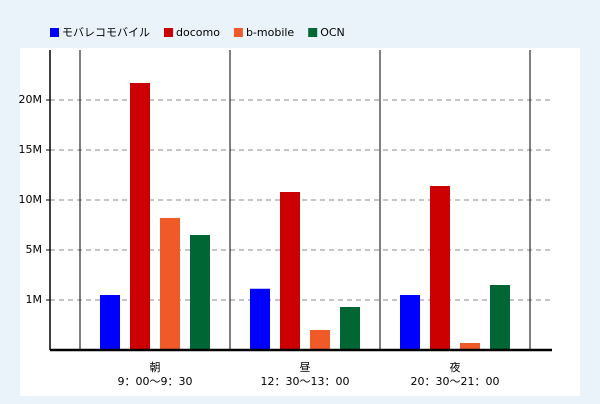  What do you see at coordinates (34, 299) in the screenshot?
I see `y-tick-label: 1M` at bounding box center [34, 299].